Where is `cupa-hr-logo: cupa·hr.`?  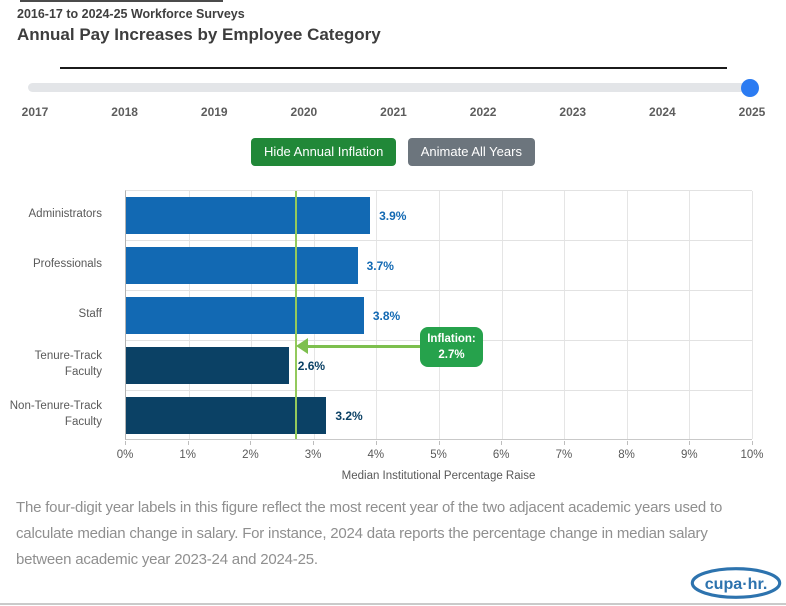 cupa-hr-logo: cupa·hr. is located at coordinates (736, 583).